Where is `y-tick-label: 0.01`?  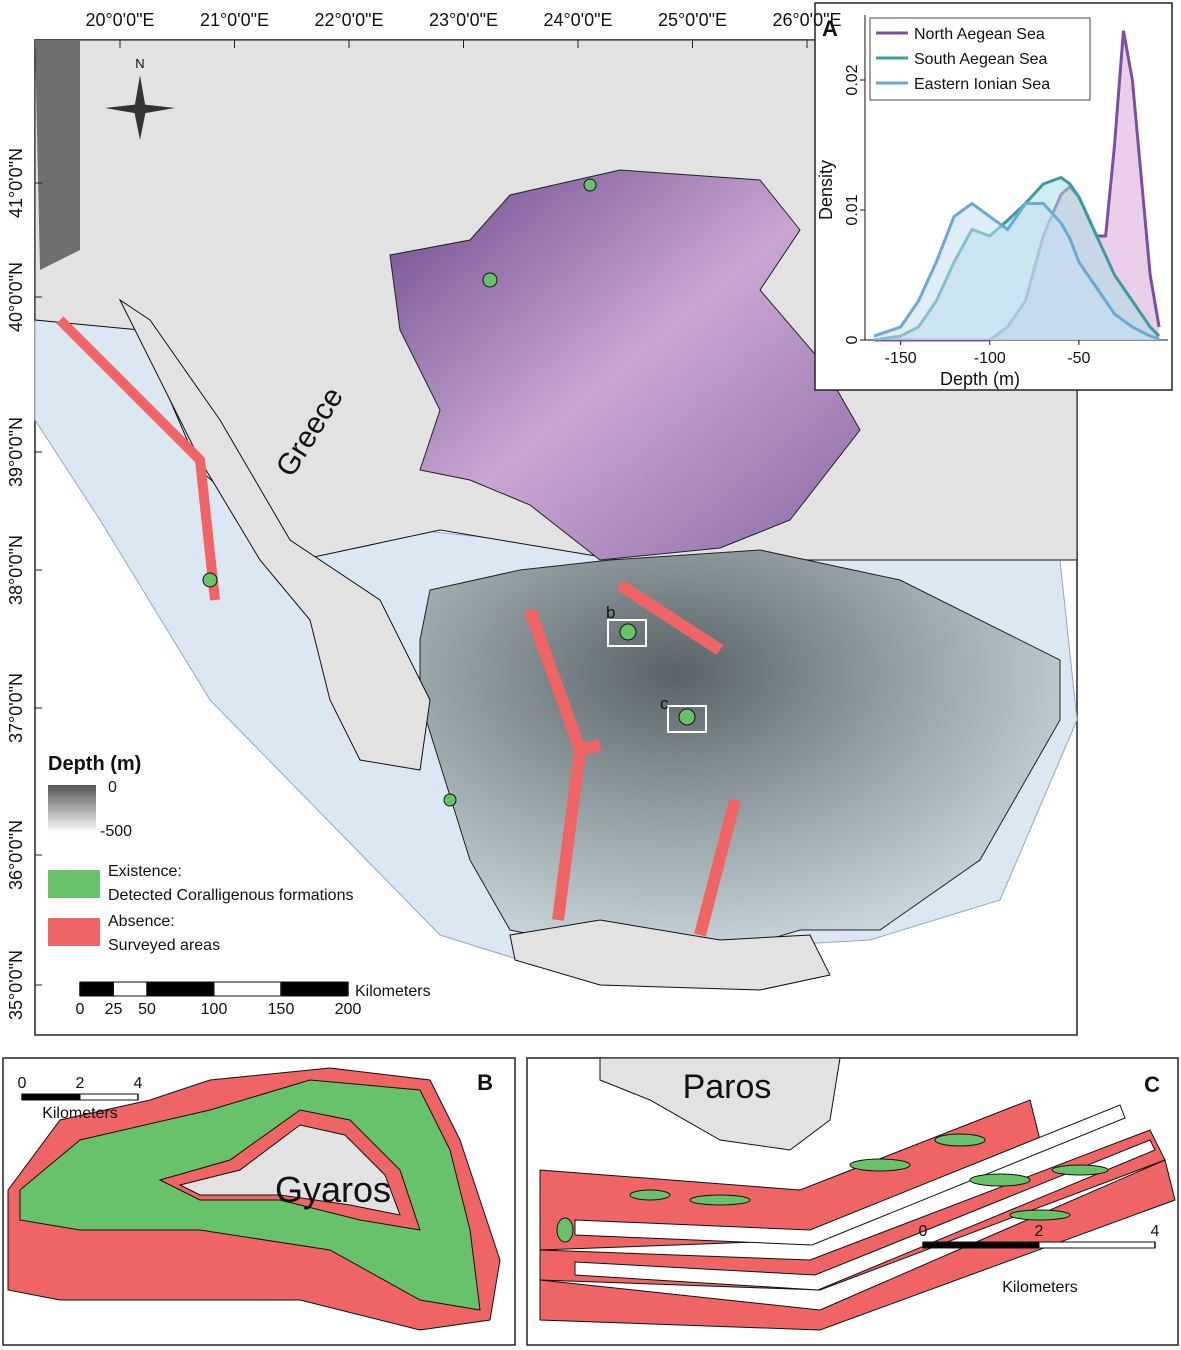 y-tick-label: 0.01 is located at coordinates (852, 209).